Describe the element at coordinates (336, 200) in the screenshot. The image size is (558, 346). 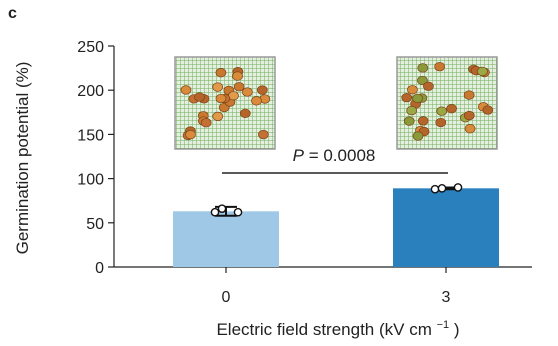
I see `data-points` at that location.